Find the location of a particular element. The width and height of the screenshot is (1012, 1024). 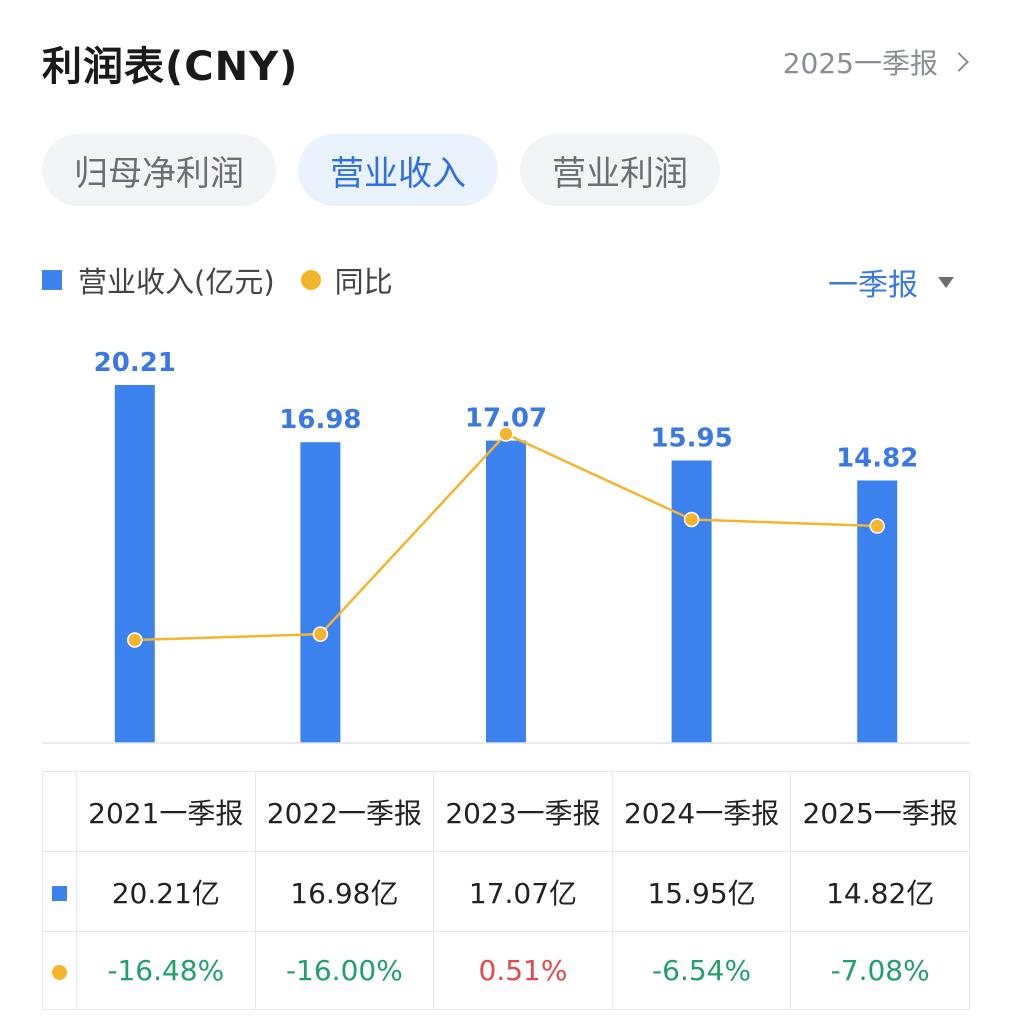

report-period-link: 2025一季报 is located at coordinates (877, 62).